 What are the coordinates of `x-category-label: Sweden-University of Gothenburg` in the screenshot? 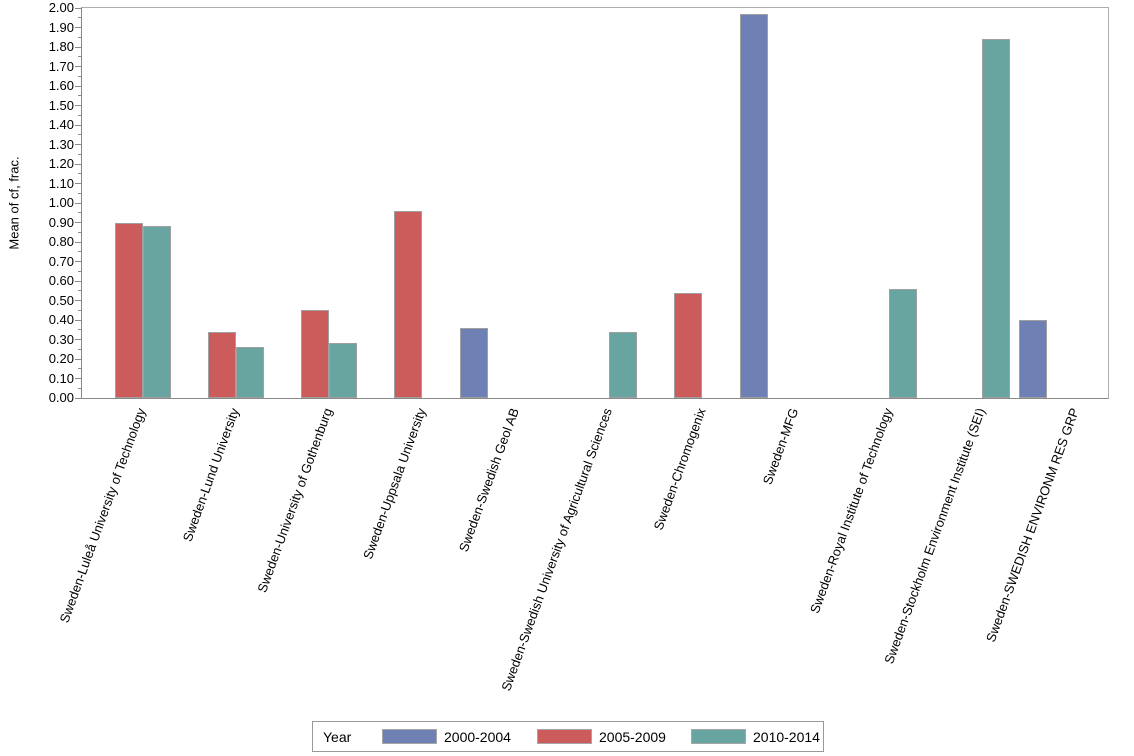 It's located at (295, 500).